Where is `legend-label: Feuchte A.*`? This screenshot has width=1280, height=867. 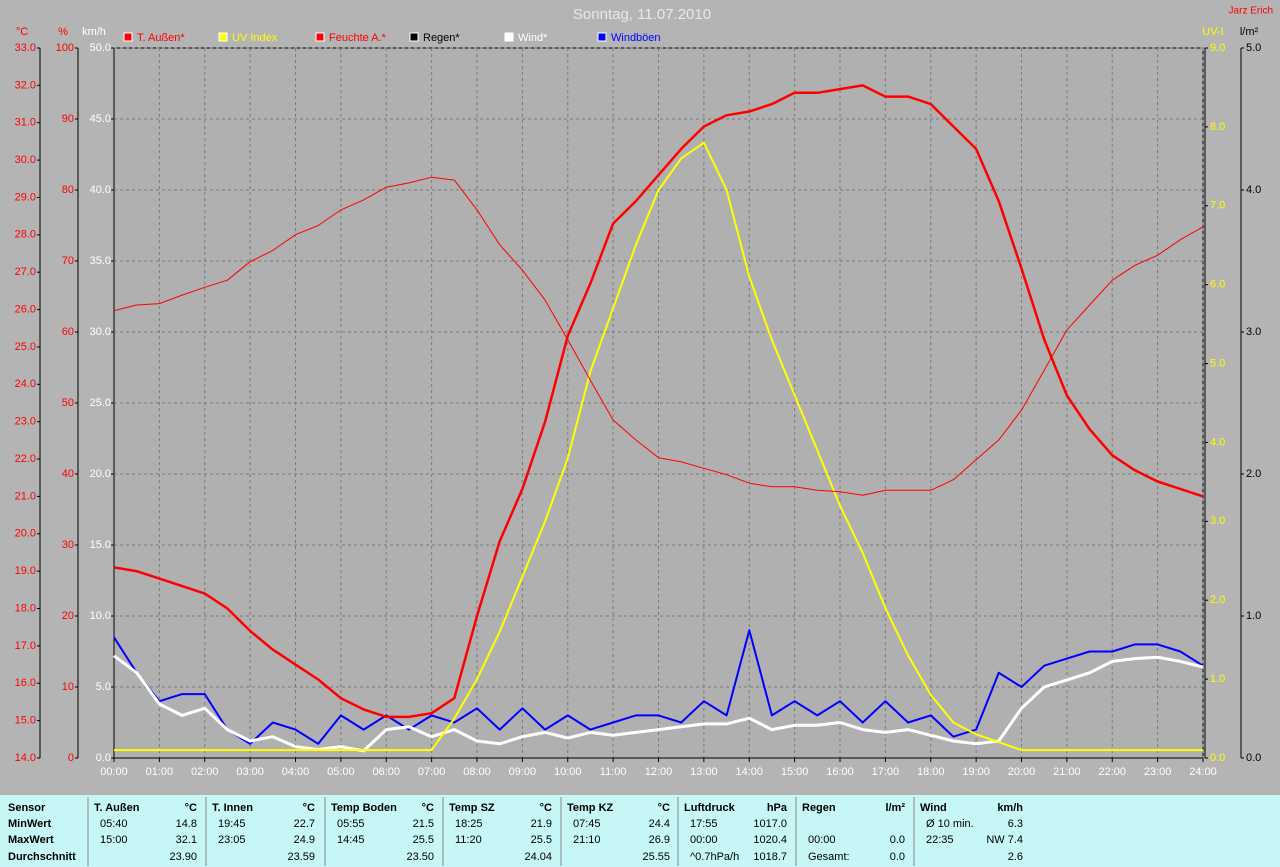 legend-label: Feuchte A.* is located at coordinates (358, 38).